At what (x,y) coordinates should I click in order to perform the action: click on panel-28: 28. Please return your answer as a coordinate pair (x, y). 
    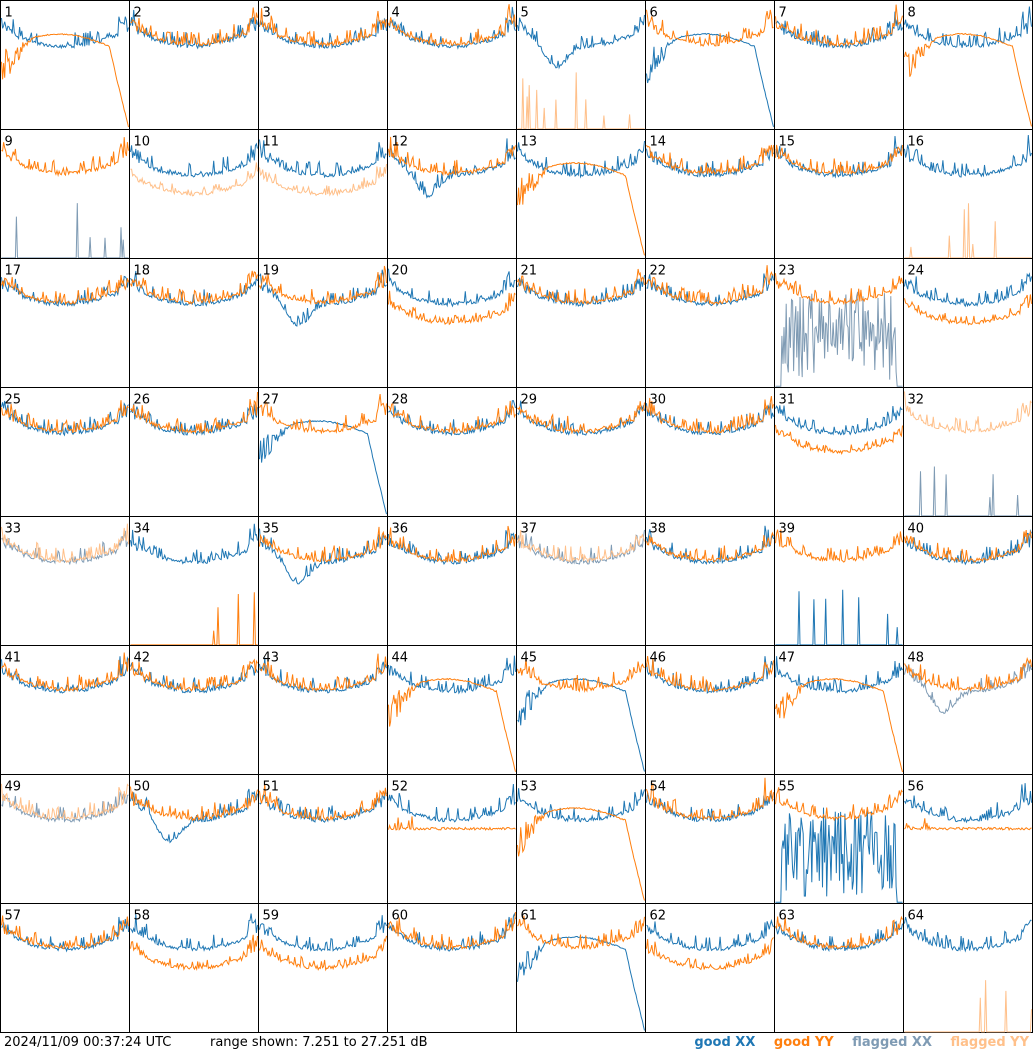
    Looking at the image, I should click on (452, 452).